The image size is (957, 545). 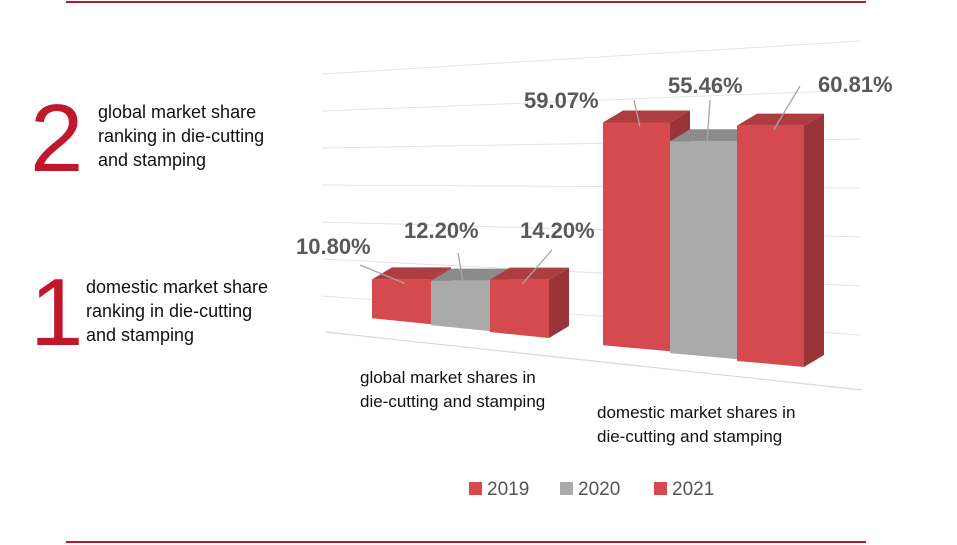 What do you see at coordinates (593, 361) in the screenshot?
I see `x-axis-line` at bounding box center [593, 361].